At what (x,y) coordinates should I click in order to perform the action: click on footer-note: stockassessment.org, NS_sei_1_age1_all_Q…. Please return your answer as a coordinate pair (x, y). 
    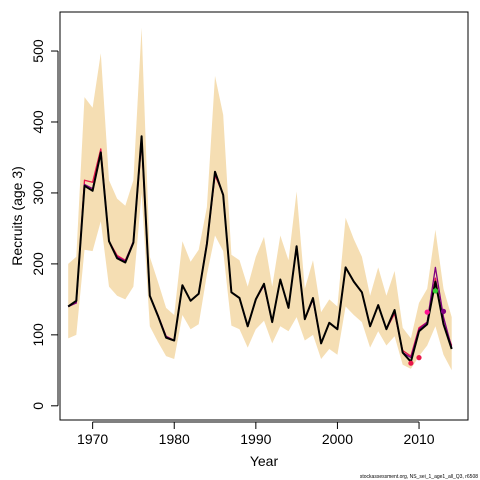
    Looking at the image, I should click on (419, 477).